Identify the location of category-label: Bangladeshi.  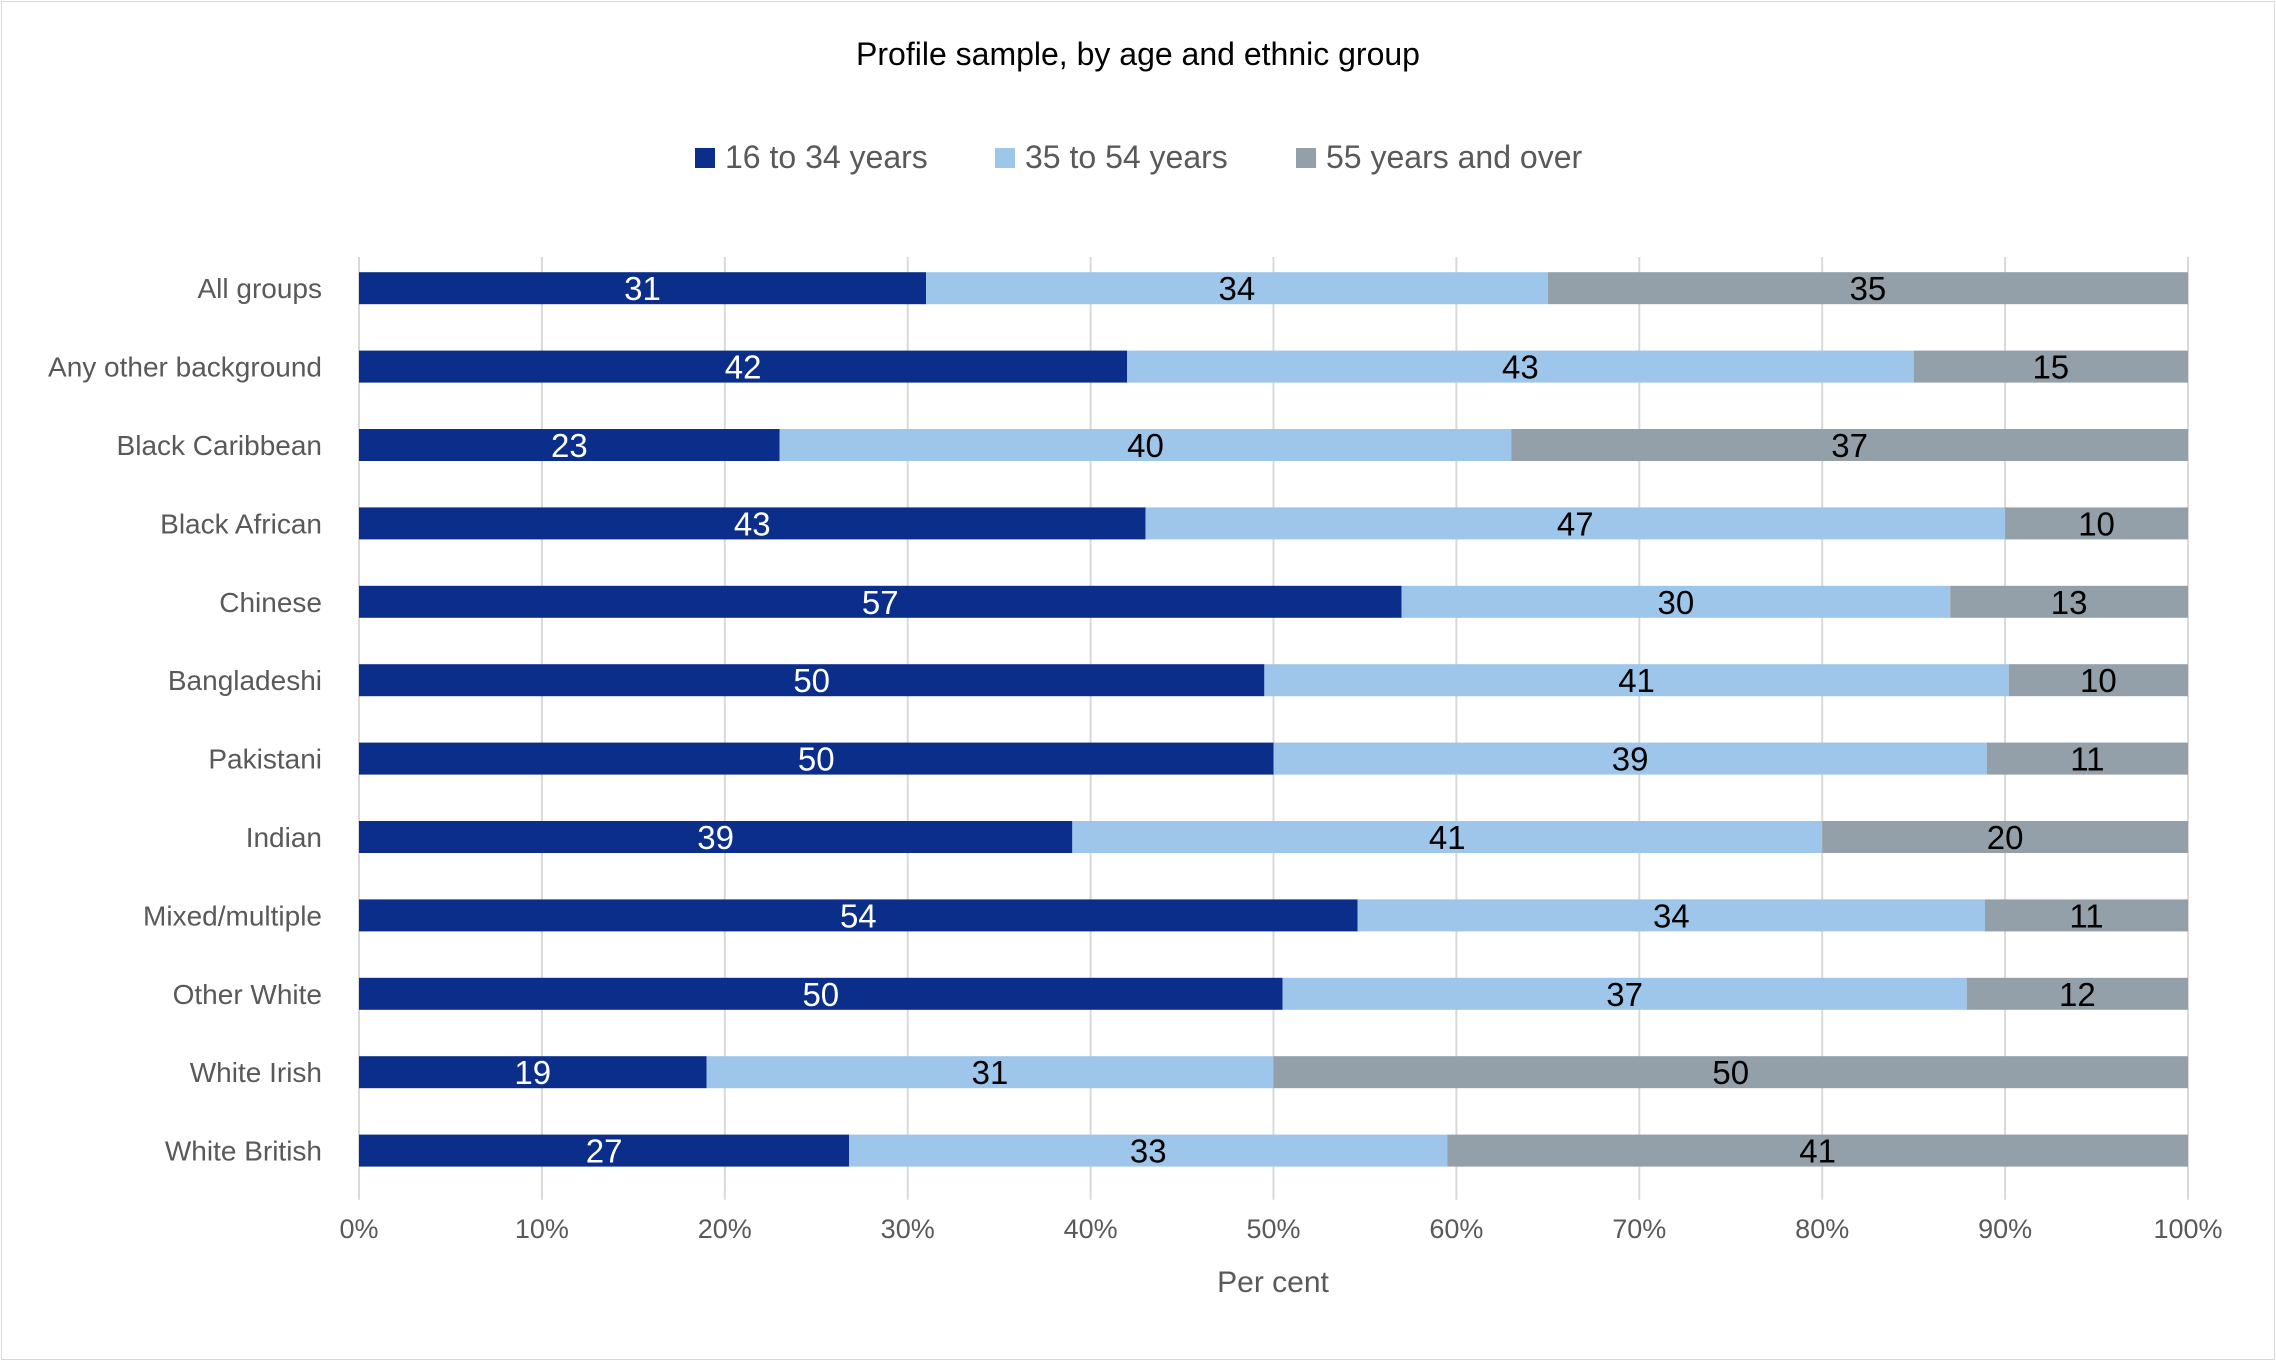
(245, 680).